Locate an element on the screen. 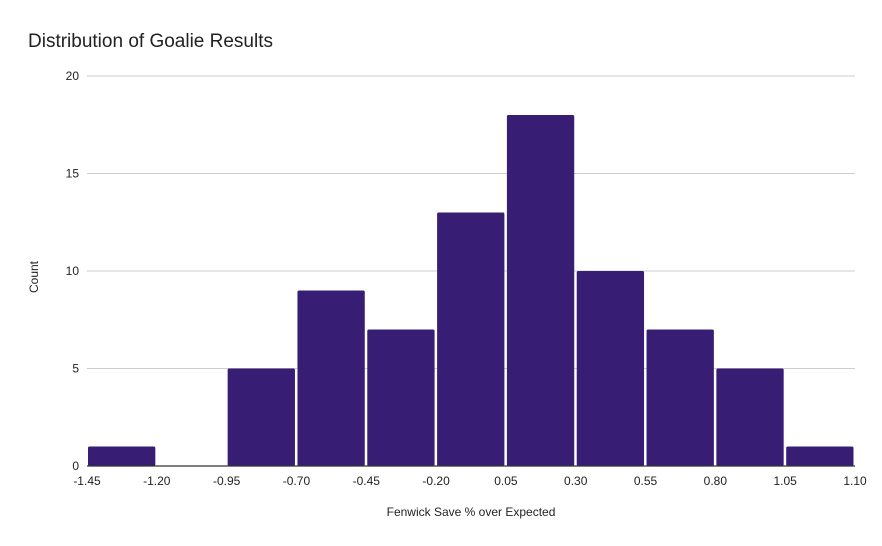 The width and height of the screenshot is (882, 546). x-tick-label: 0.55 is located at coordinates (646, 481).